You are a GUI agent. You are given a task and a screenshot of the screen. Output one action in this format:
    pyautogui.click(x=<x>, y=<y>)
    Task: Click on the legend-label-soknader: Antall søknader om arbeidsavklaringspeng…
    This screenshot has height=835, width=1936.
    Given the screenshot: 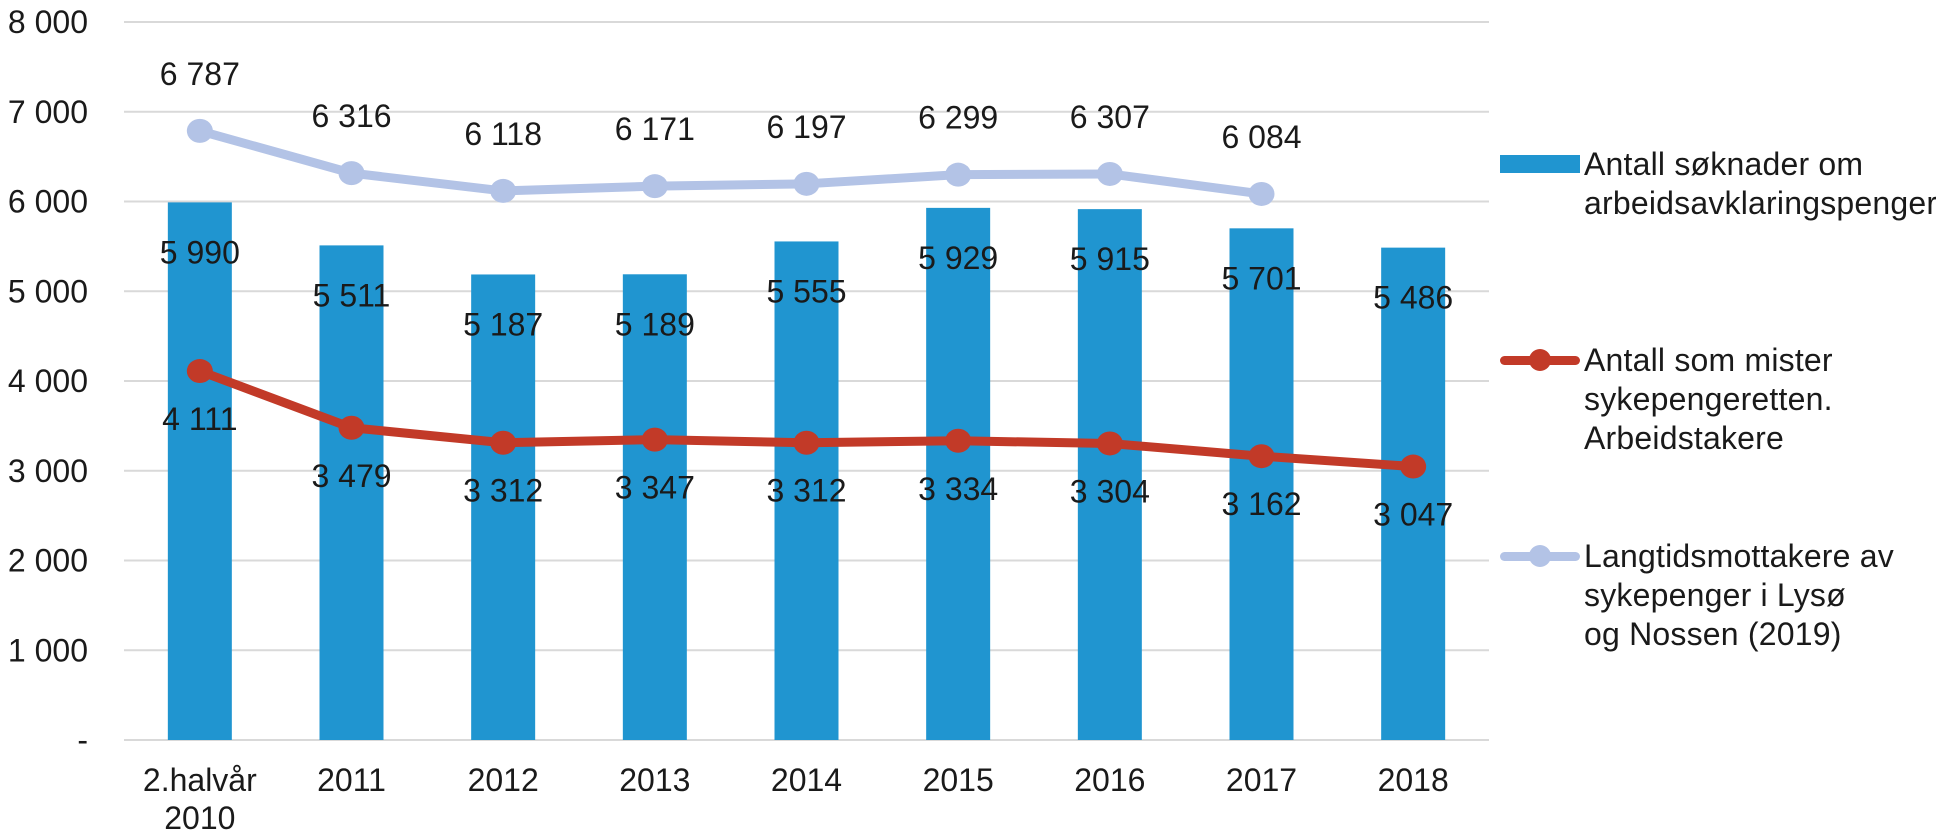 What is the action you would take?
    pyautogui.click(x=1760, y=183)
    